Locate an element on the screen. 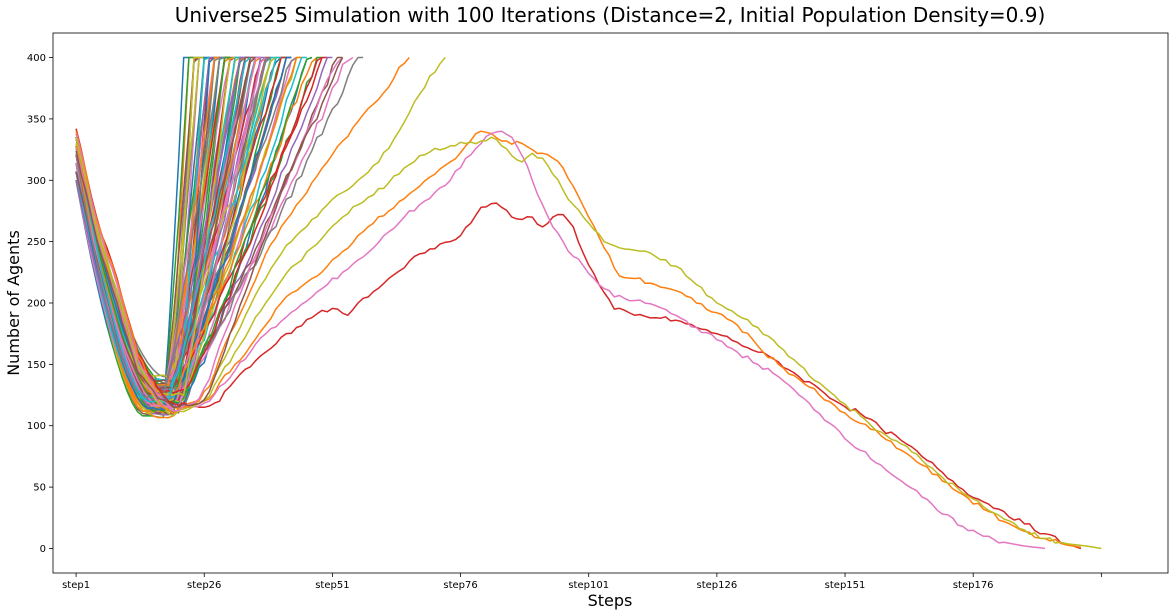 This screenshot has width=1175, height=615. x-tick-label: step151 is located at coordinates (845, 585).